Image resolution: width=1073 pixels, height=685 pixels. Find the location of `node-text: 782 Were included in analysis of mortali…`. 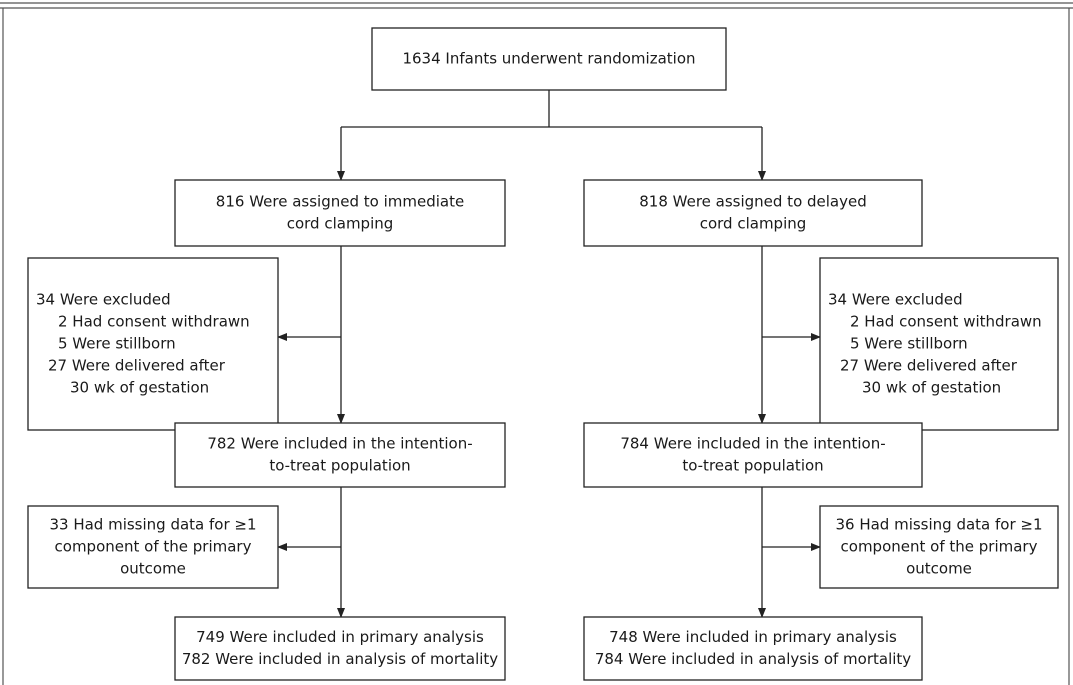

node-text: 782 Were included in analysis of mortali… is located at coordinates (340, 659).